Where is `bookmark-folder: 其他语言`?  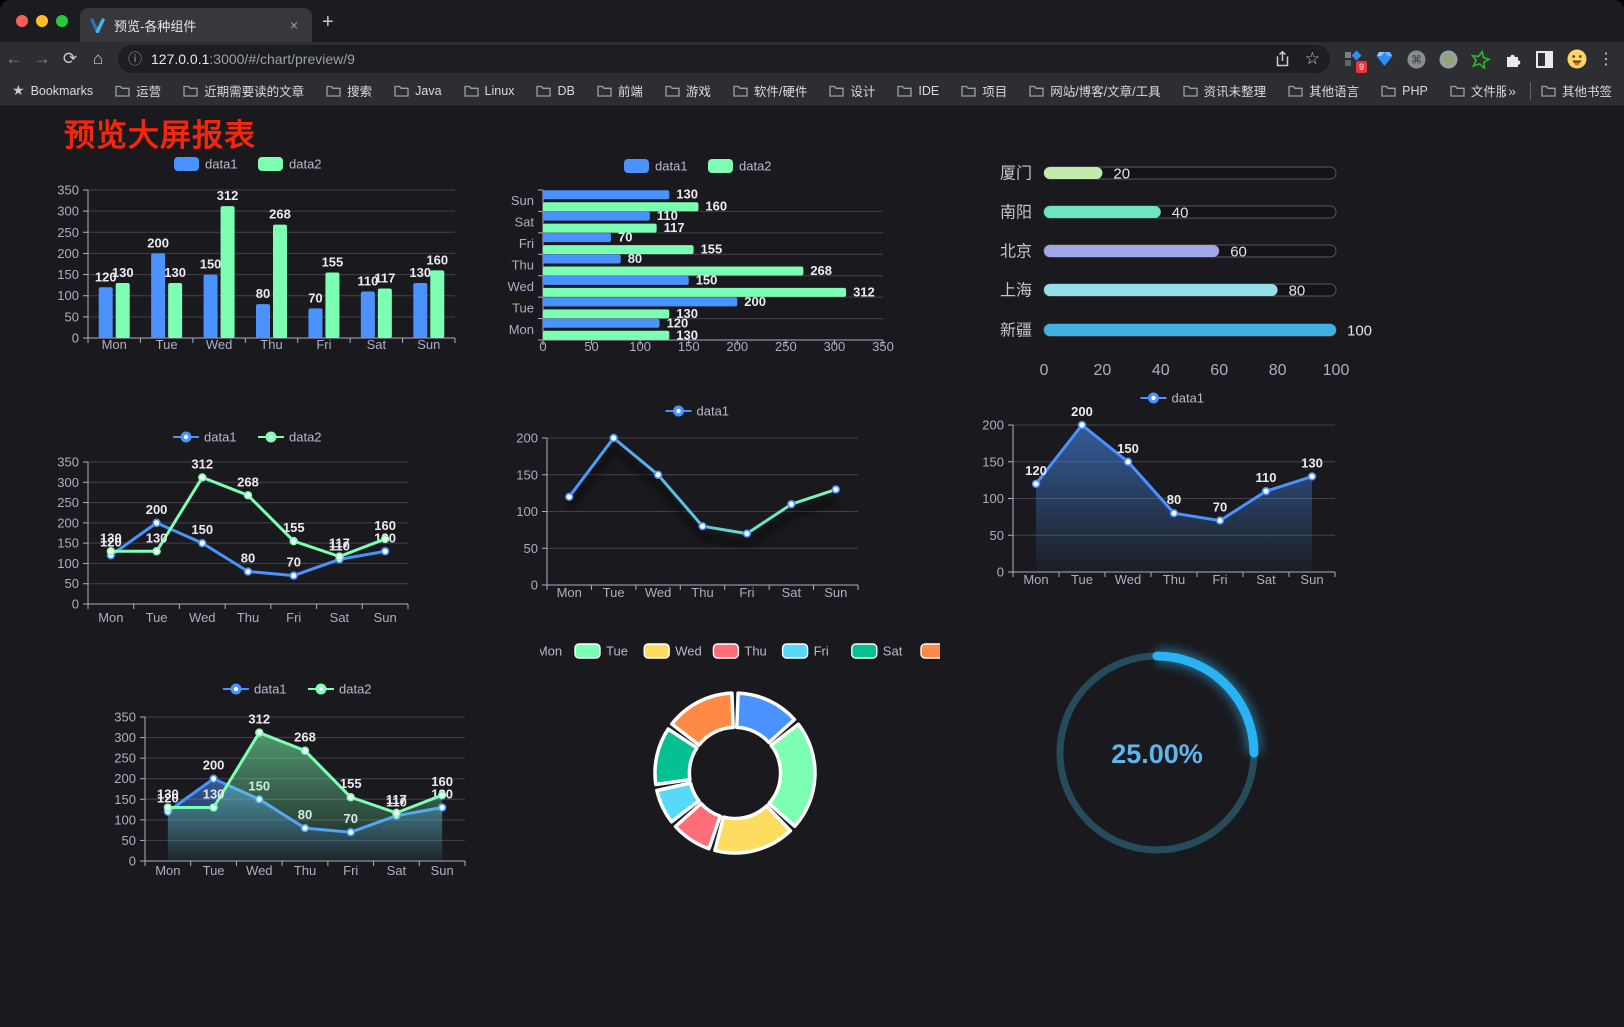 bookmark-folder: 其他语言 is located at coordinates (1323, 90).